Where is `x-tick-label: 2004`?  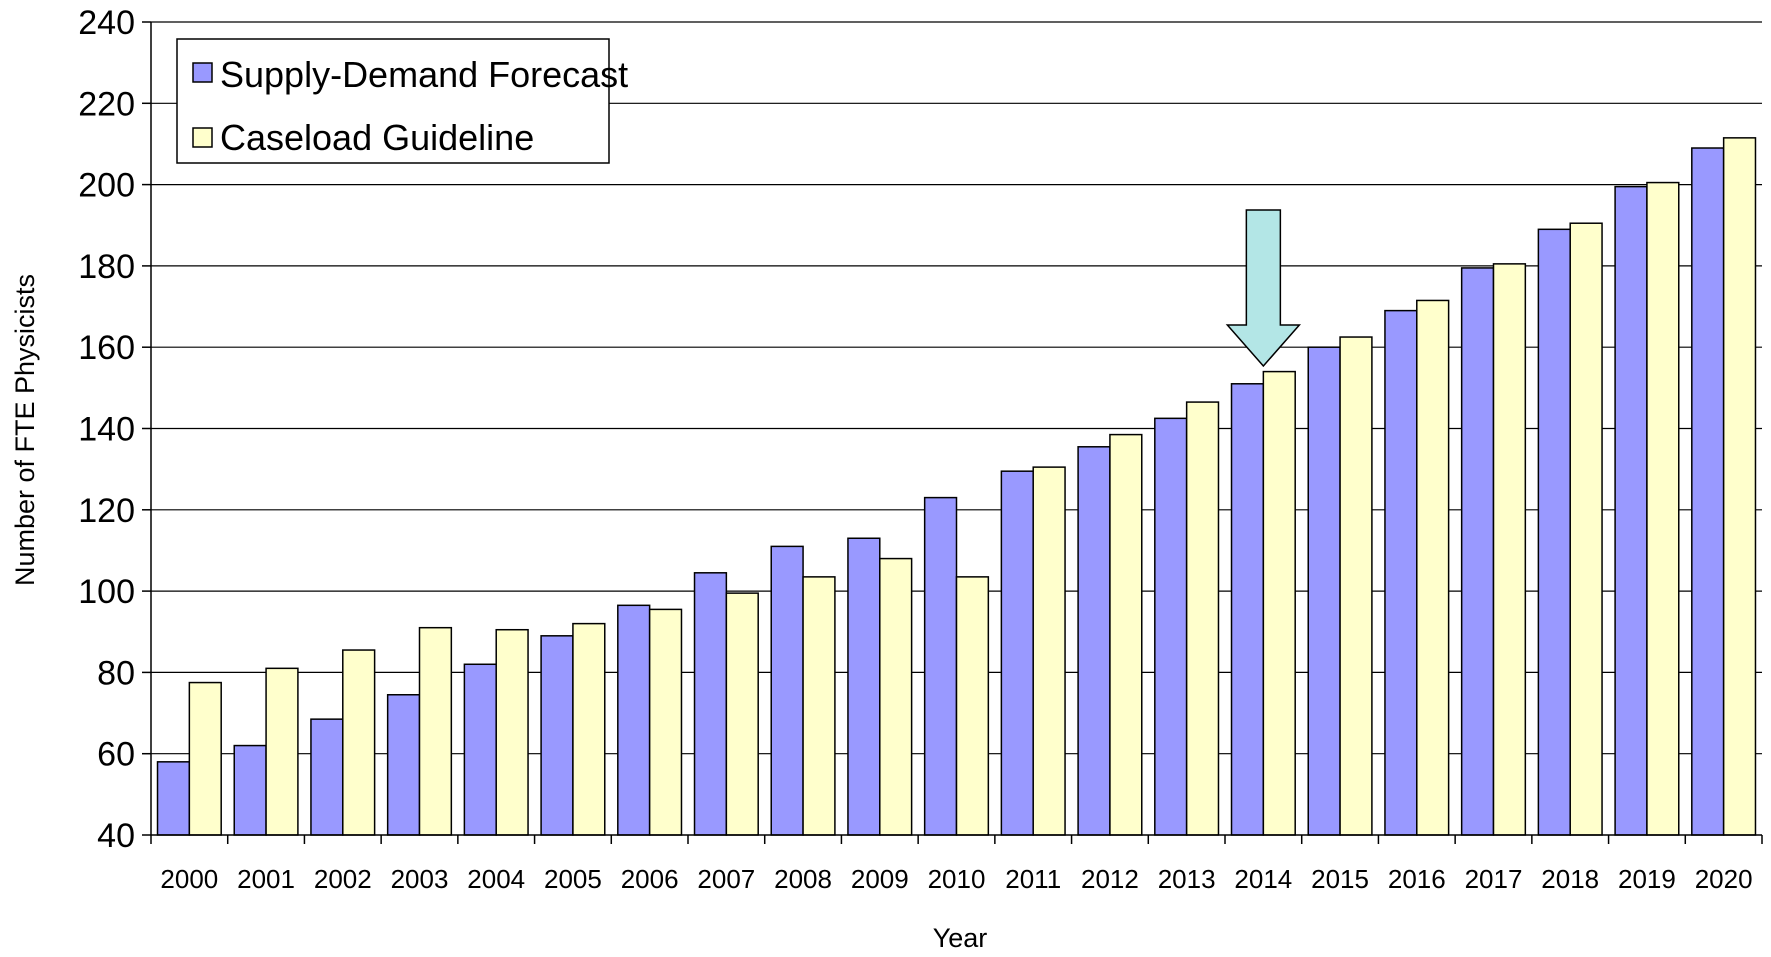
x-tick-label: 2004 is located at coordinates (496, 879).